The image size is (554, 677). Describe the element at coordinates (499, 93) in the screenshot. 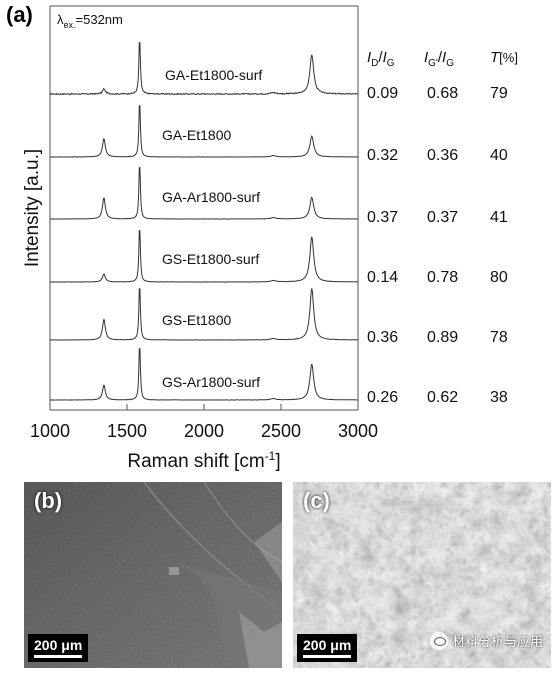

I see `transmittance-value: 79` at that location.